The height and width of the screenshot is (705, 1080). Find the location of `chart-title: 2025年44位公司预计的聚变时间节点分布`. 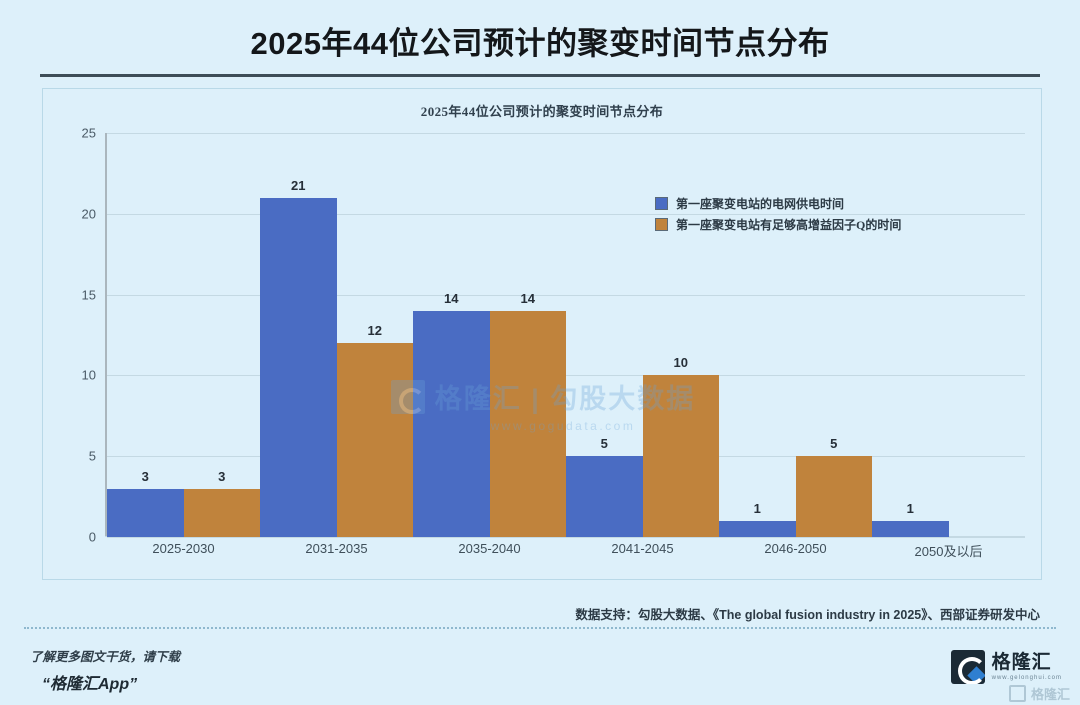

chart-title: 2025年44位公司预计的聚变时间节点分布 is located at coordinates (542, 111).